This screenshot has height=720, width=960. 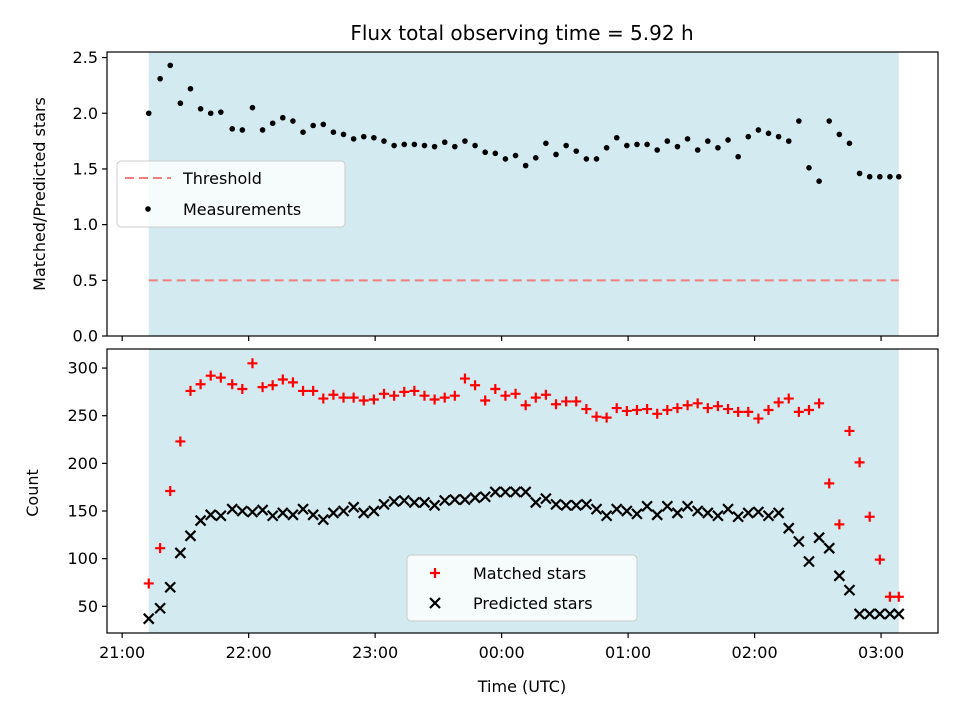 I want to click on y-tick-label: 1.0, so click(x=85, y=224).